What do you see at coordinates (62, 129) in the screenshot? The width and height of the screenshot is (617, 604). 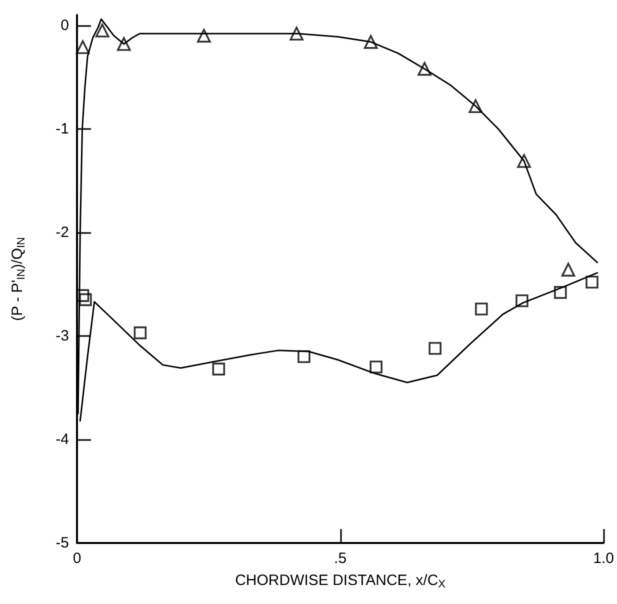 I see `y-tick-label: -1` at bounding box center [62, 129].